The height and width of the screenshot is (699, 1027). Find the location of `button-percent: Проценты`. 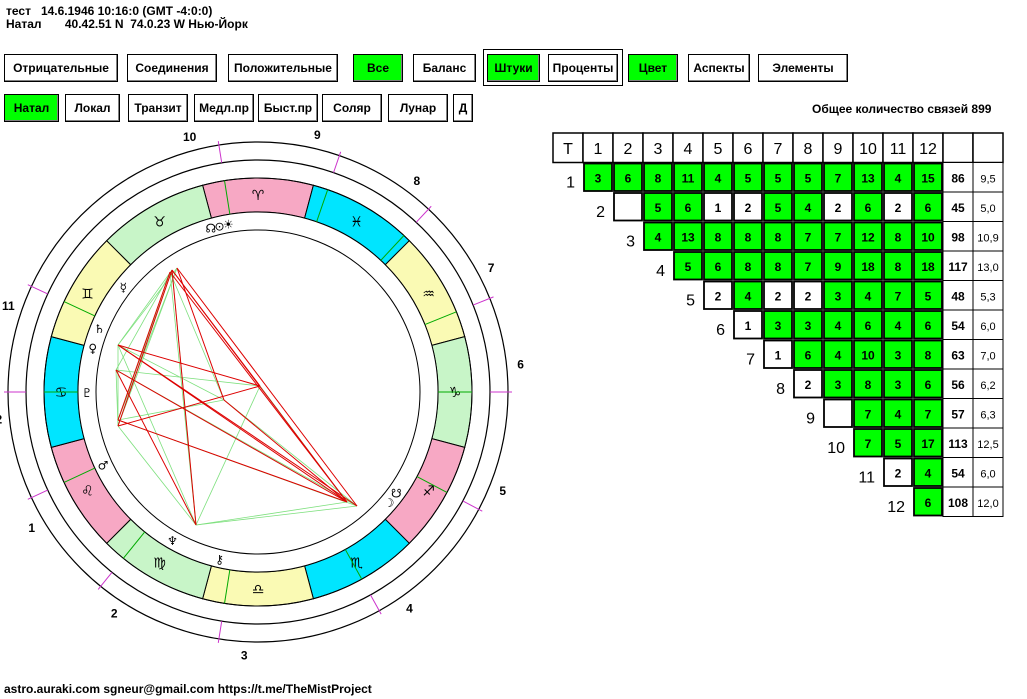

button-percent: Проценты is located at coordinates (583, 68).